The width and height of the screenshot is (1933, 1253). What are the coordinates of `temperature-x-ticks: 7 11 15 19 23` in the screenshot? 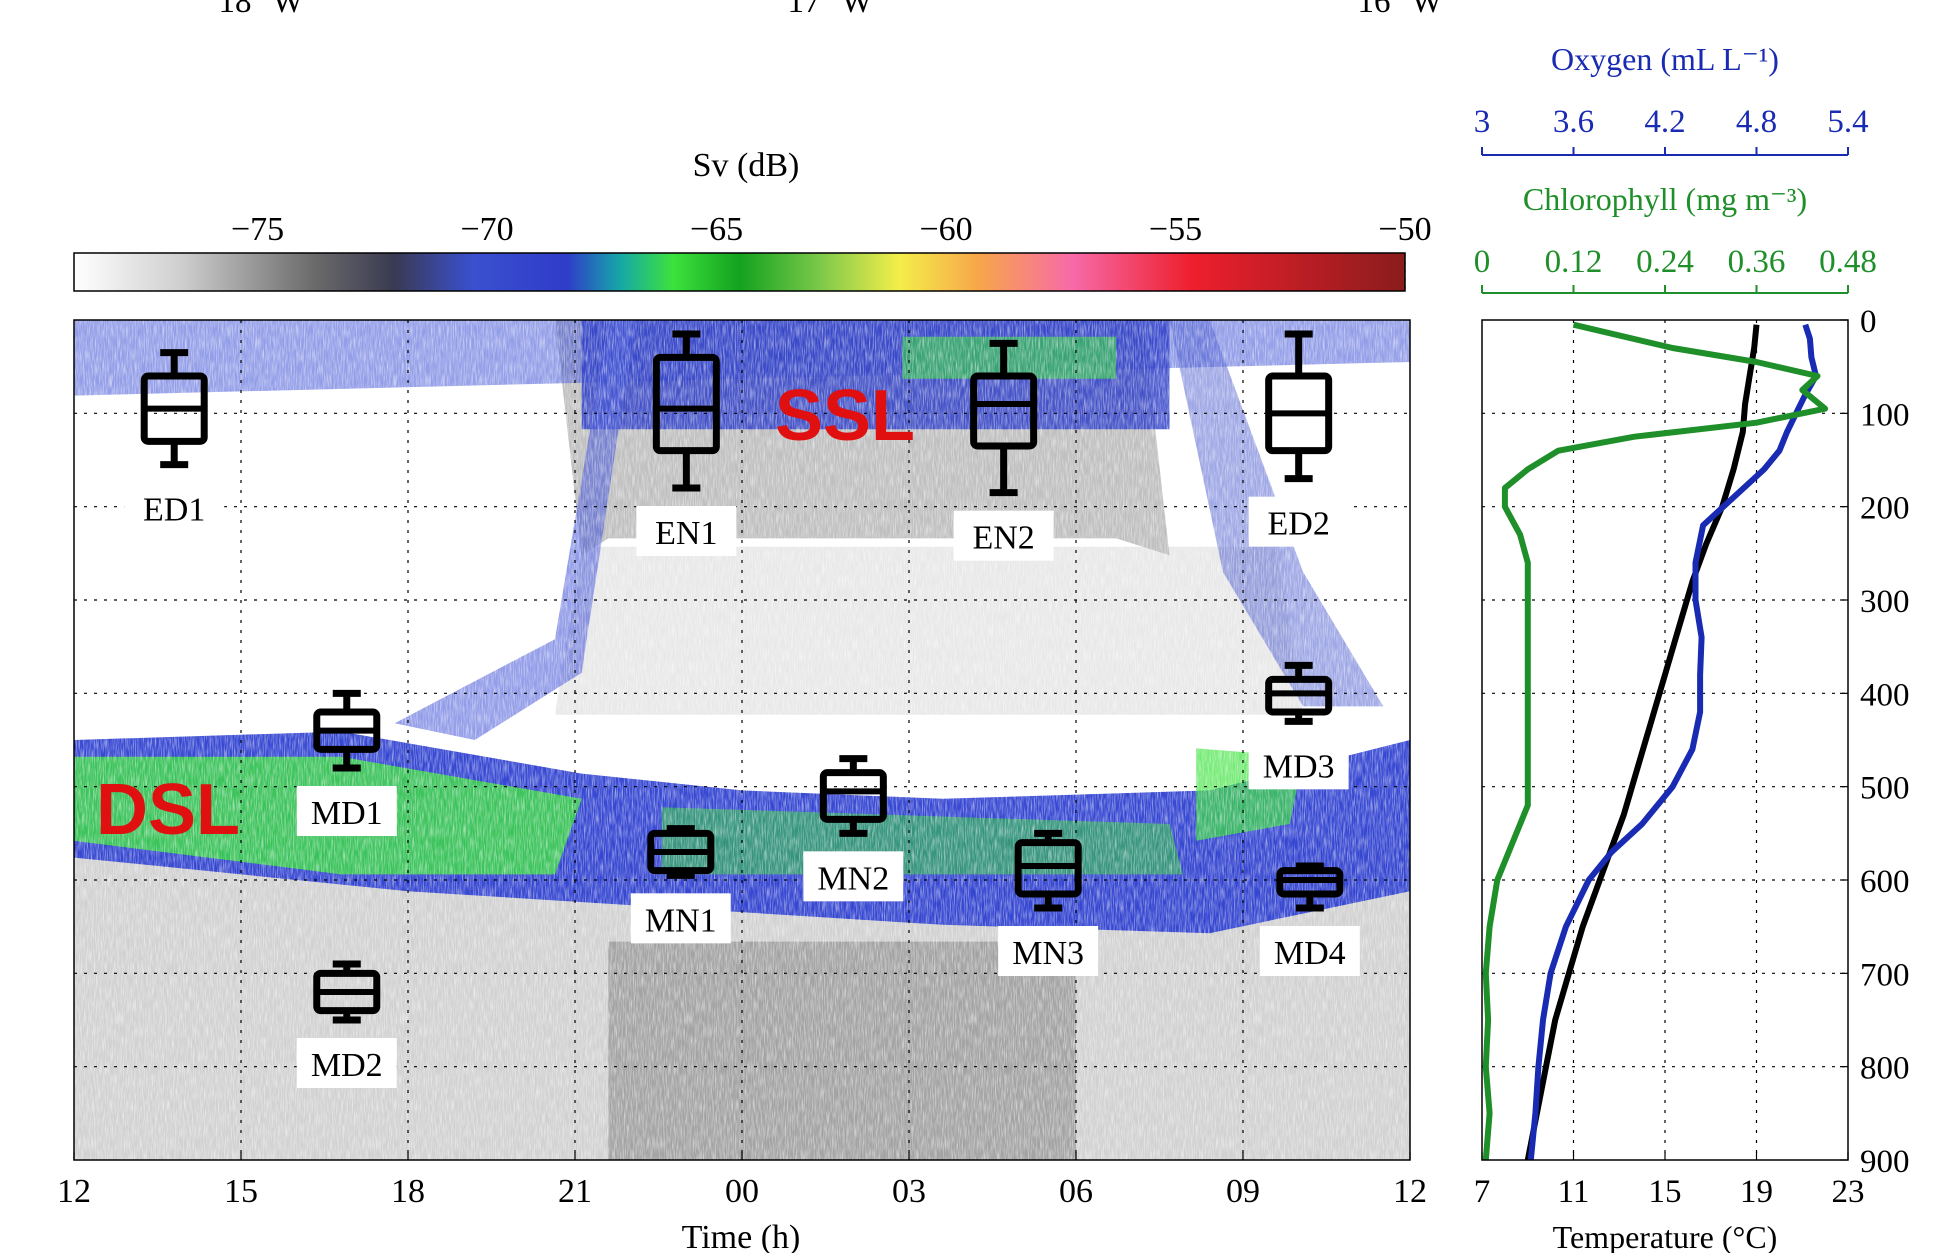 It's located at (1669, 1181).